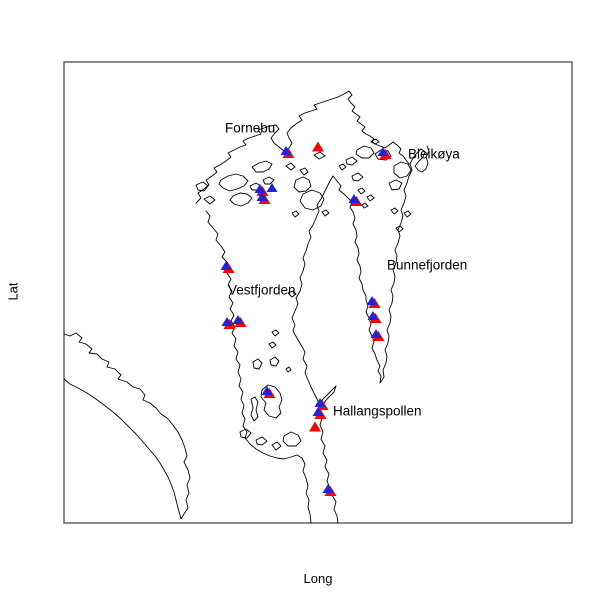 The height and width of the screenshot is (604, 605). I want to click on place-label: Bleikøya, so click(434, 154).